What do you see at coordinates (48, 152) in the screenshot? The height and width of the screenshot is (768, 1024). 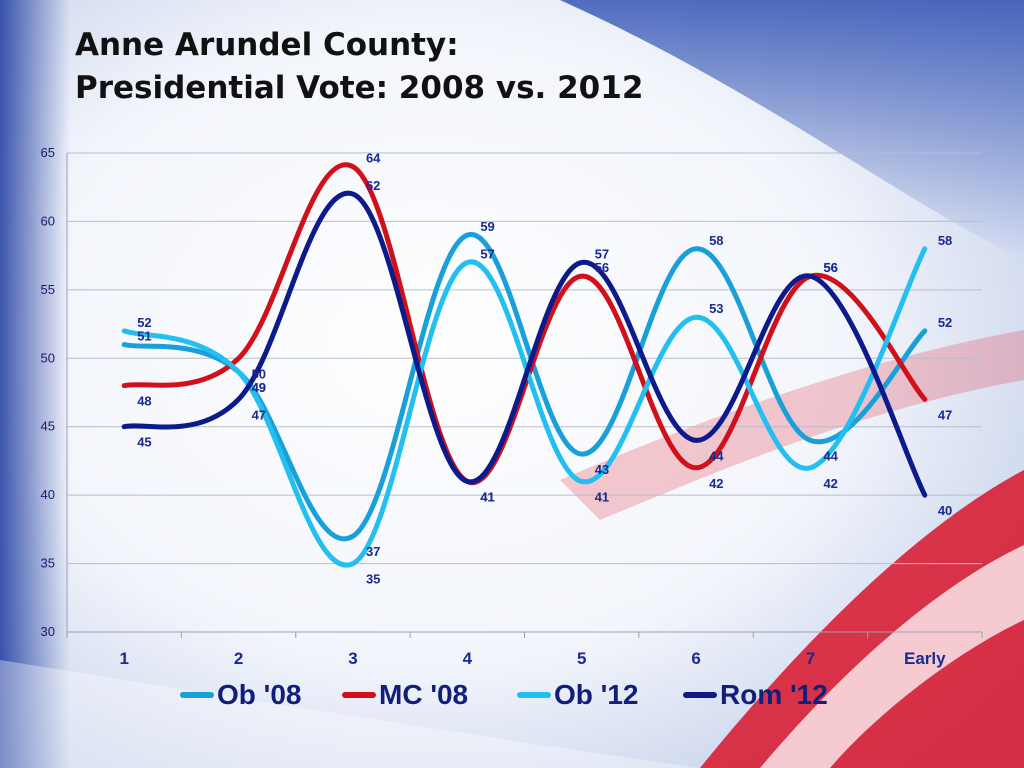 I see `y-tick-label-65: 65` at bounding box center [48, 152].